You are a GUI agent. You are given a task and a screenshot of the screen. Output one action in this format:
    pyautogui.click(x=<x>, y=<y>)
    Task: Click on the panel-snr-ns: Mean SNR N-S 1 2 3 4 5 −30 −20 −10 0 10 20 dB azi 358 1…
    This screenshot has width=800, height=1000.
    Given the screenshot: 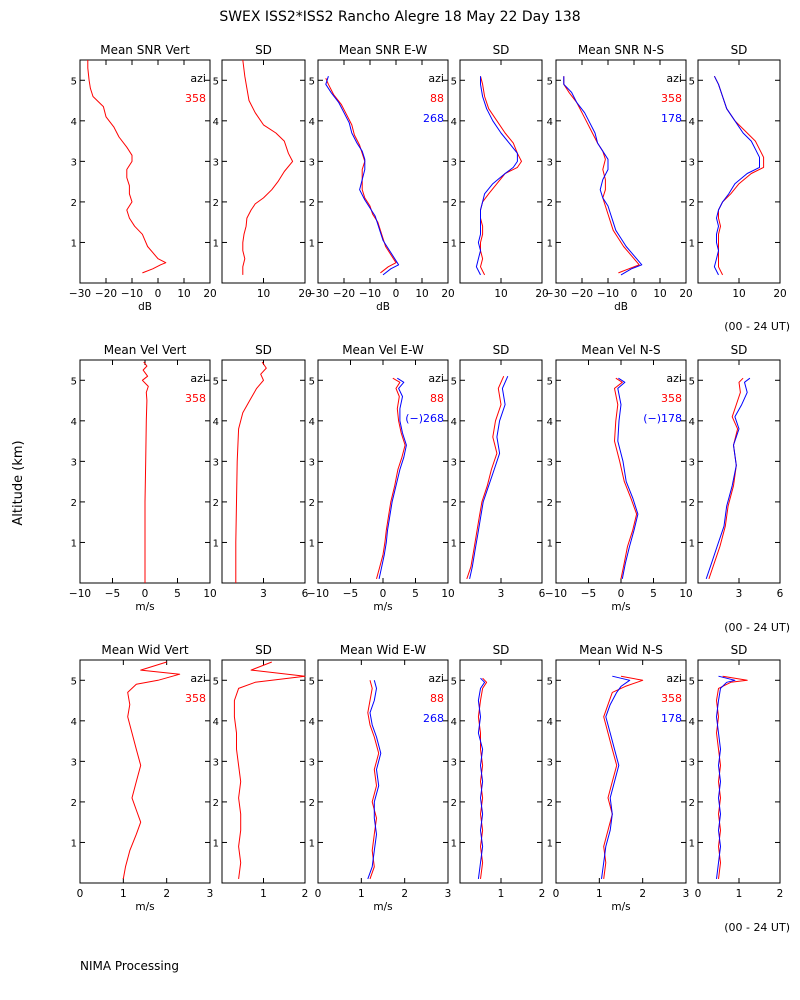 What is the action you would take?
    pyautogui.click(x=619, y=178)
    